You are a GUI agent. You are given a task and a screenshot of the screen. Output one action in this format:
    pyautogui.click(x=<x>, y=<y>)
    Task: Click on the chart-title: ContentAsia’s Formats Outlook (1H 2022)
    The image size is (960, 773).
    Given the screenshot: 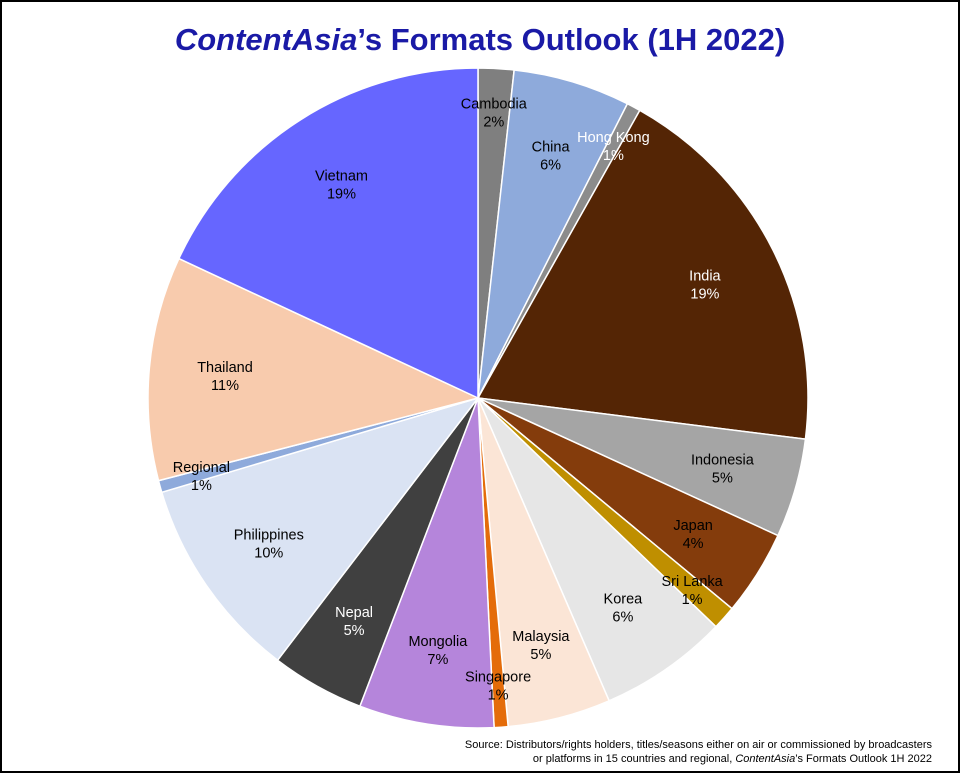 What is the action you would take?
    pyautogui.click(x=480, y=40)
    